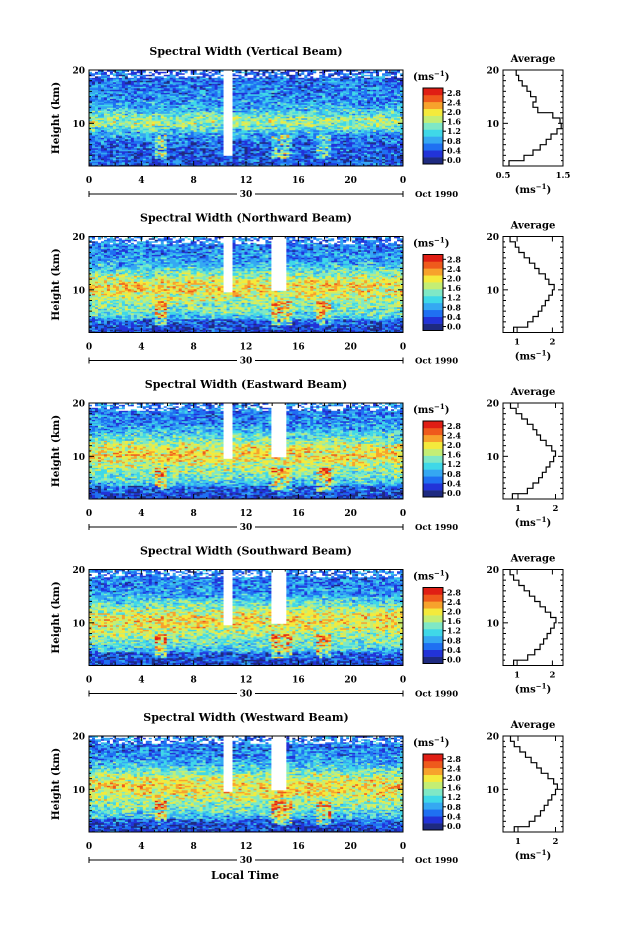 The image size is (622, 929). What do you see at coordinates (246, 451) in the screenshot?
I see `heatmap-image` at bounding box center [246, 451].